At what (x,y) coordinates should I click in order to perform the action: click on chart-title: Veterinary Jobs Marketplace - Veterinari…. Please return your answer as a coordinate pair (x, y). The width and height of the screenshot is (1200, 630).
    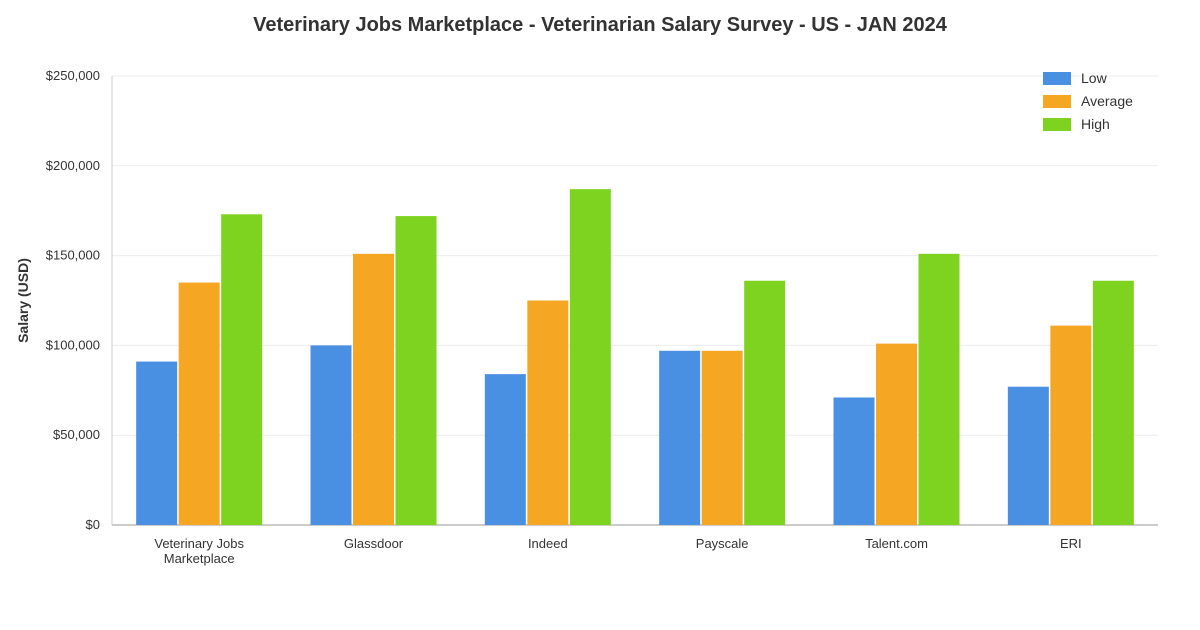
    Looking at the image, I should click on (600, 25).